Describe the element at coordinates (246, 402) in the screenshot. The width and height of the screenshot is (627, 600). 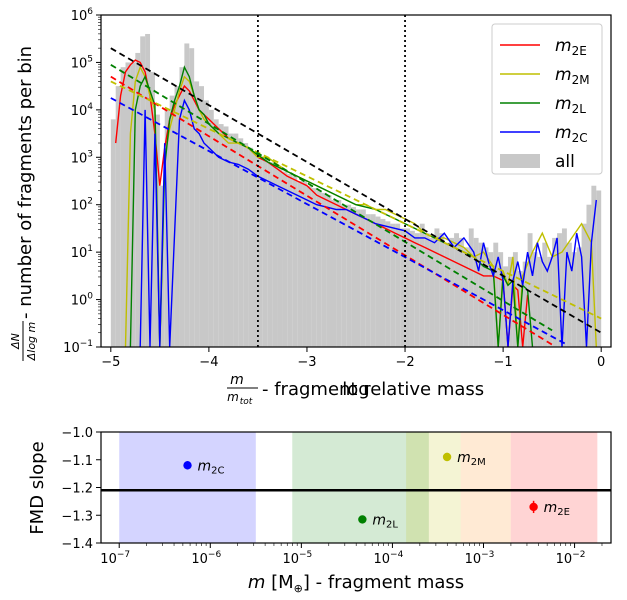
I see `svg-text: tot` at that location.